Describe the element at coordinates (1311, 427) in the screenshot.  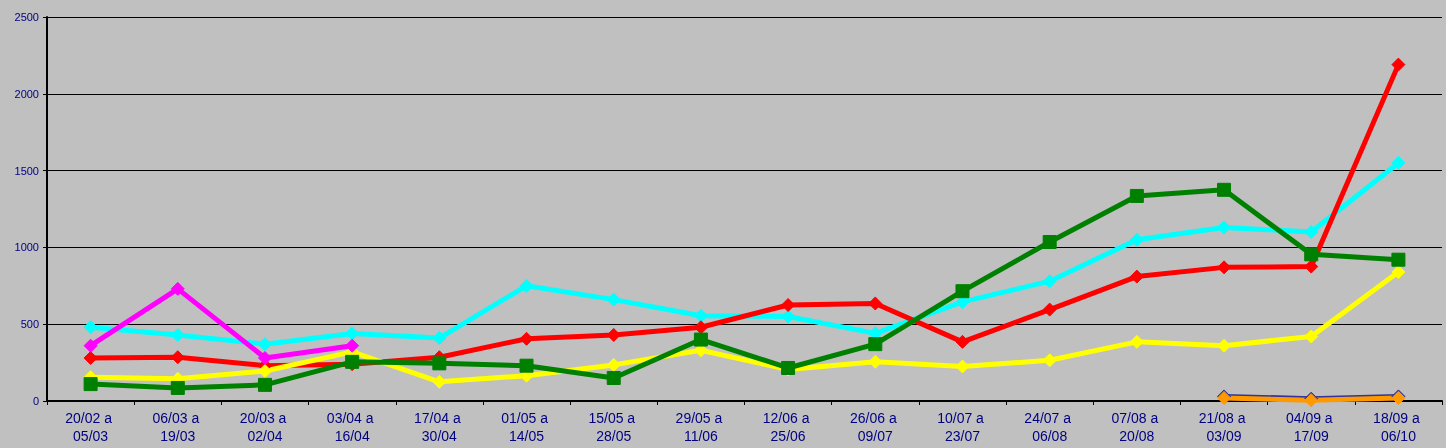
I see `x-tick-label: 04/09 a 17/09` at that location.